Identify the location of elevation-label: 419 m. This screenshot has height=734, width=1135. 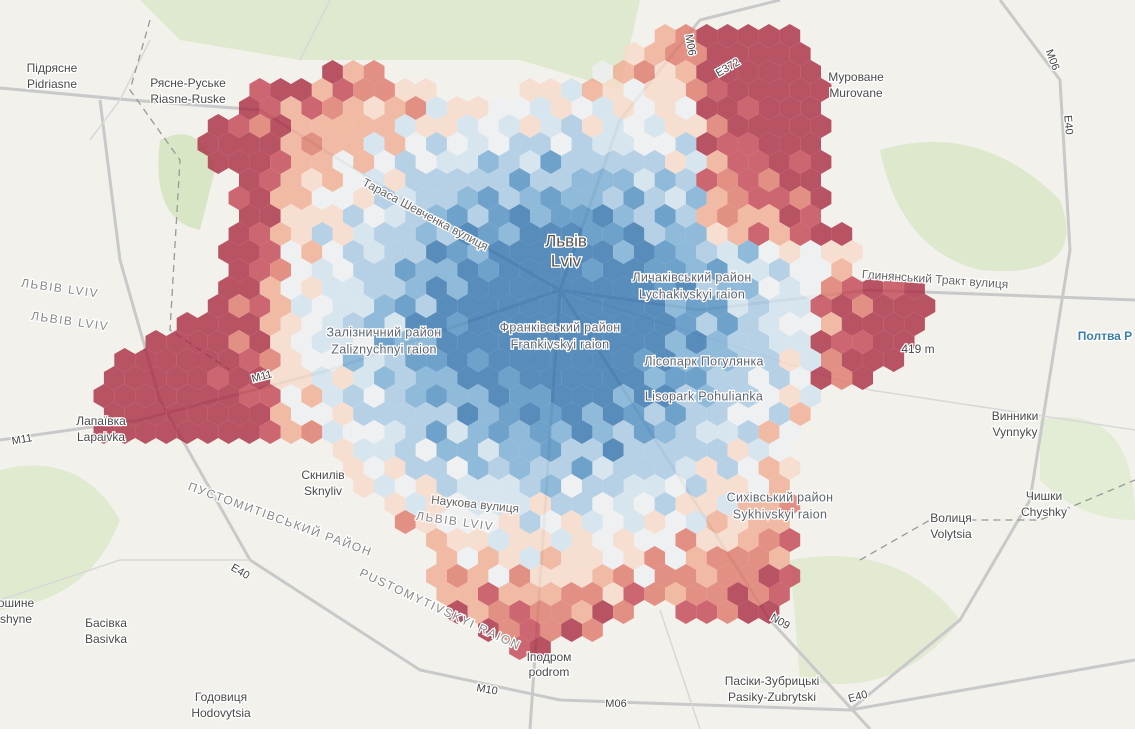
(917, 349).